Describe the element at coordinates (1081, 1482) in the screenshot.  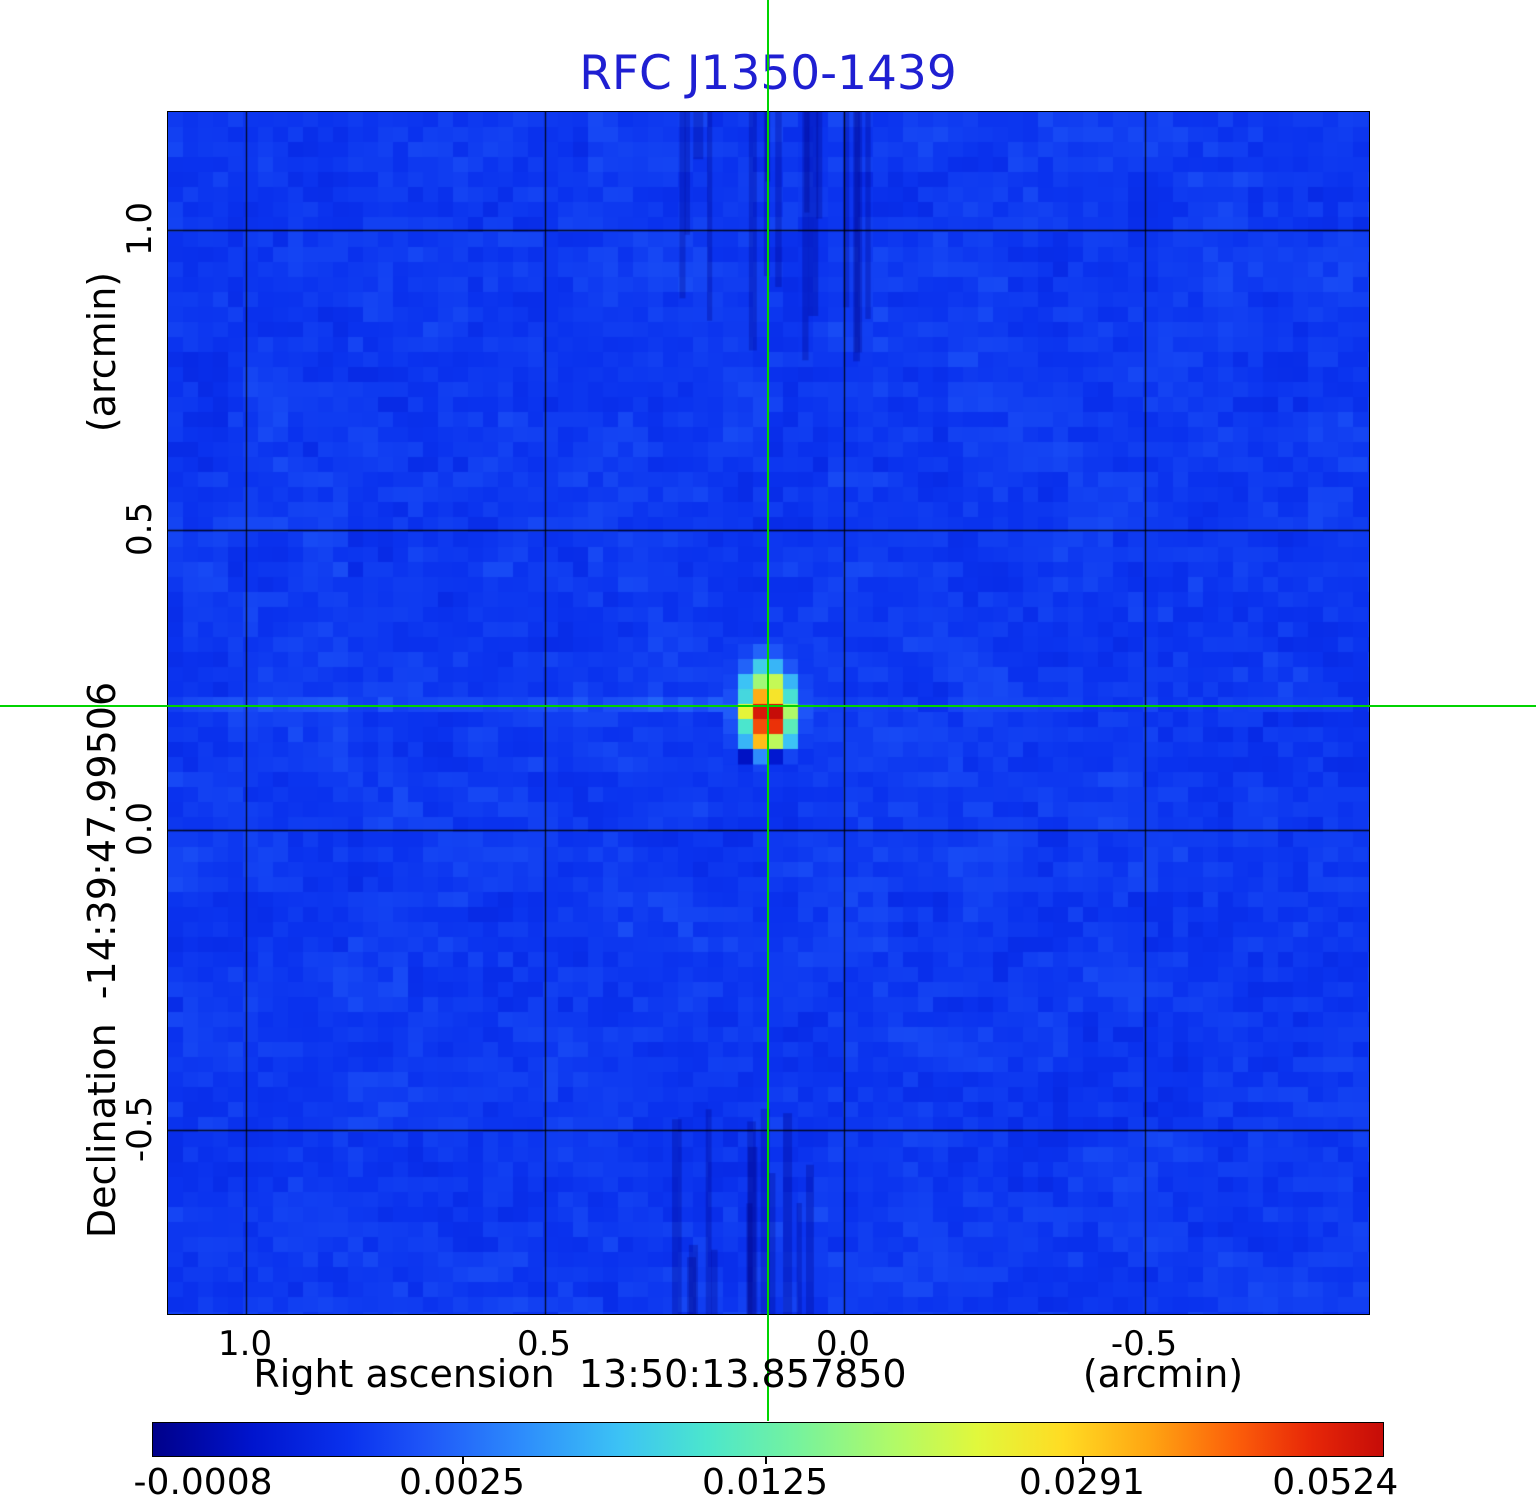
I see `colorbar-tick-label: 0.0291` at that location.